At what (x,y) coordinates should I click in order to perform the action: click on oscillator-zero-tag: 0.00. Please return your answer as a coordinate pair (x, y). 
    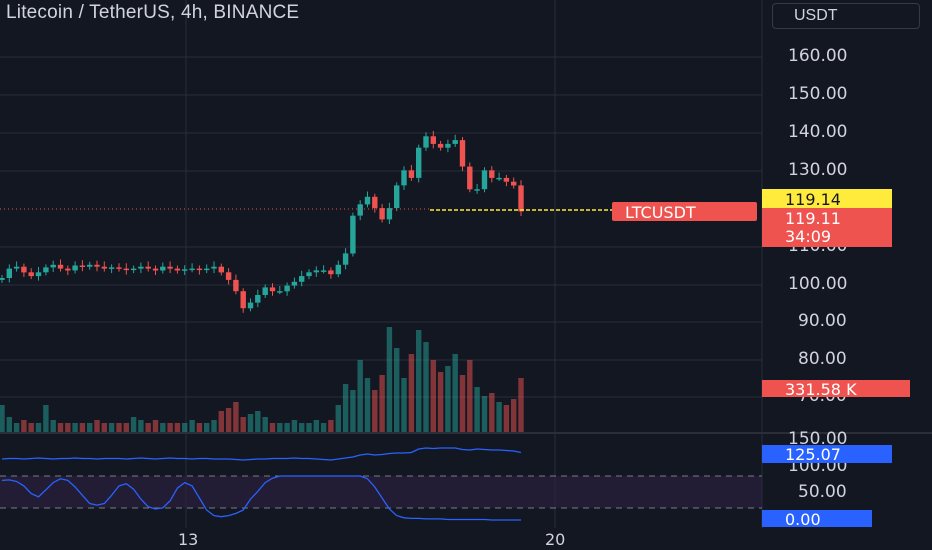
    Looking at the image, I should click on (817, 519).